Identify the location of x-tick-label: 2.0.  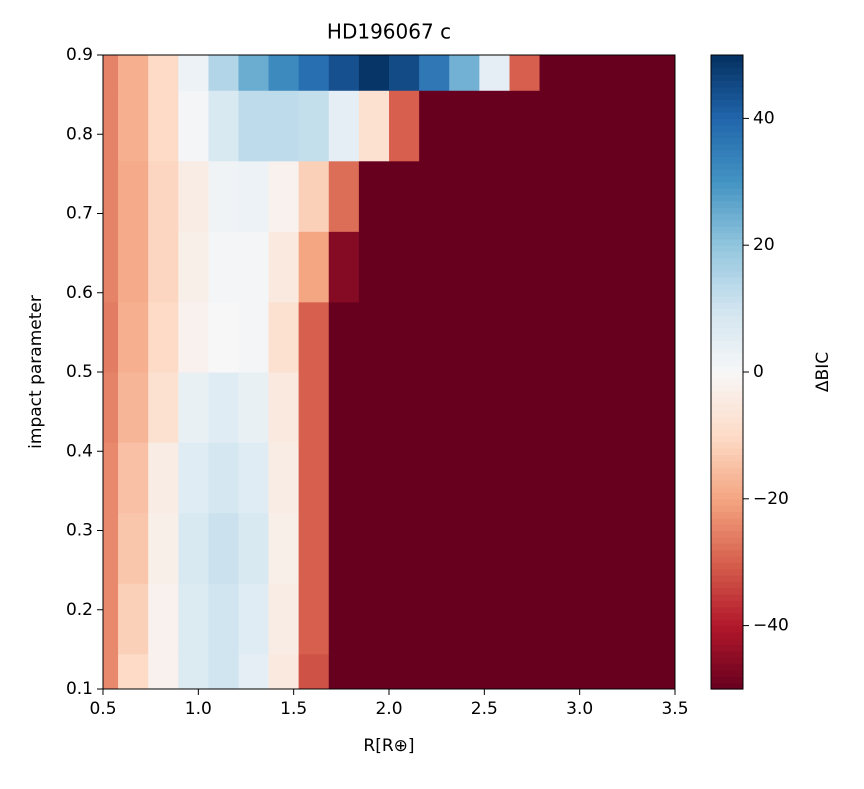
(388, 709).